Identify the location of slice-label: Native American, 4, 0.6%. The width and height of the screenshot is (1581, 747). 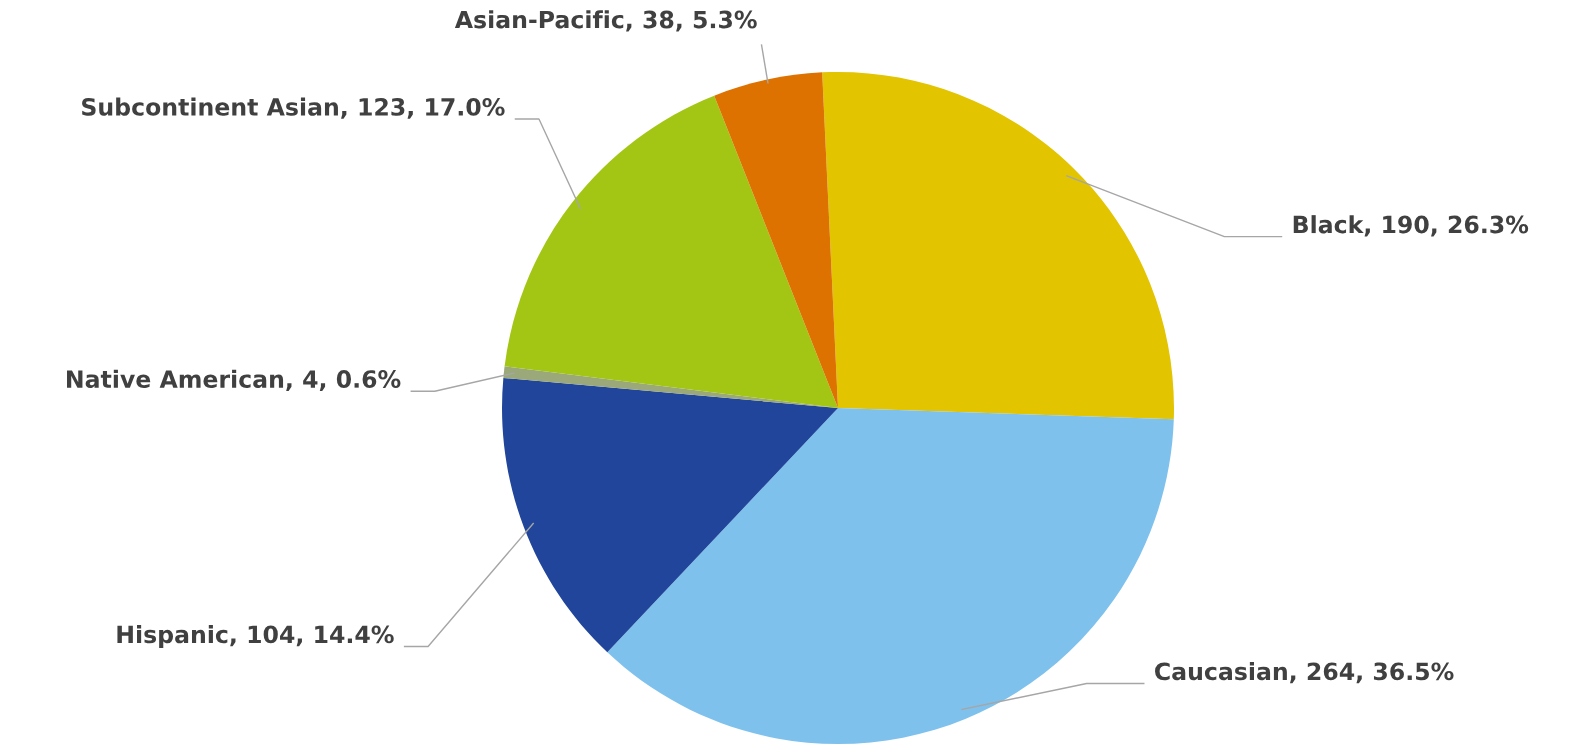
(234, 380).